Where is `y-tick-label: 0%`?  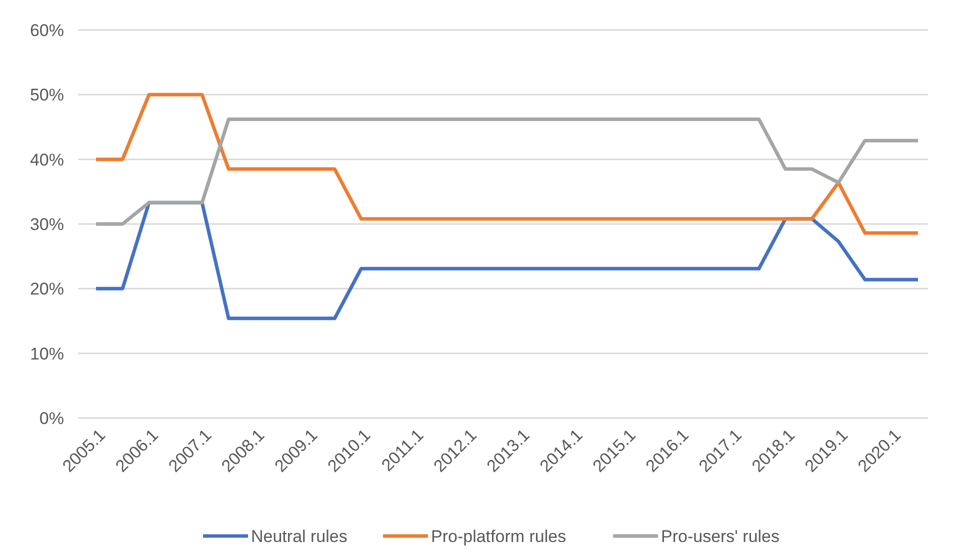 y-tick-label: 0% is located at coordinates (51, 418).